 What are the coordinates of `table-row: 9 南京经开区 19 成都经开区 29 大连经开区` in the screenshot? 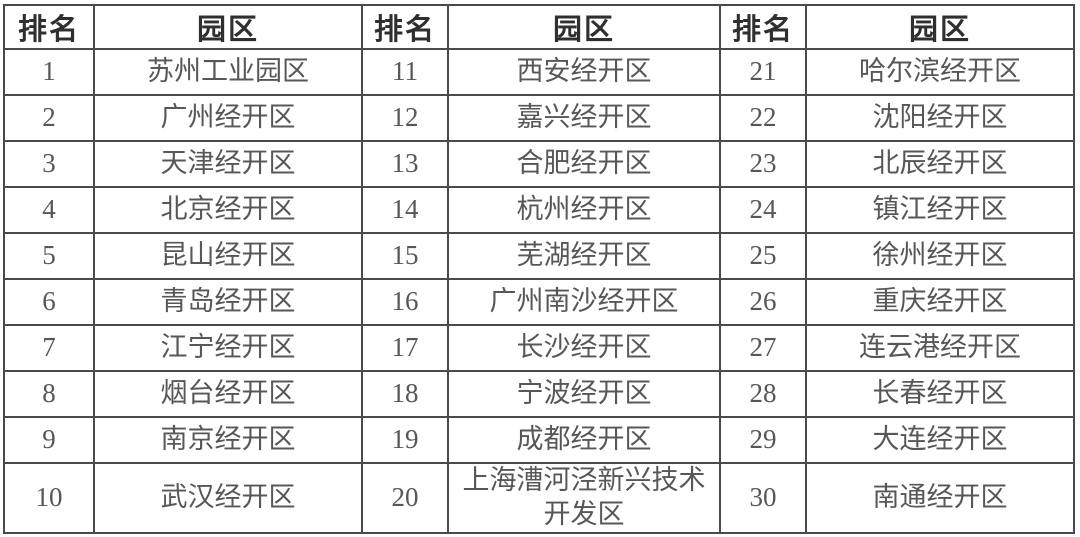 It's located at (539, 440).